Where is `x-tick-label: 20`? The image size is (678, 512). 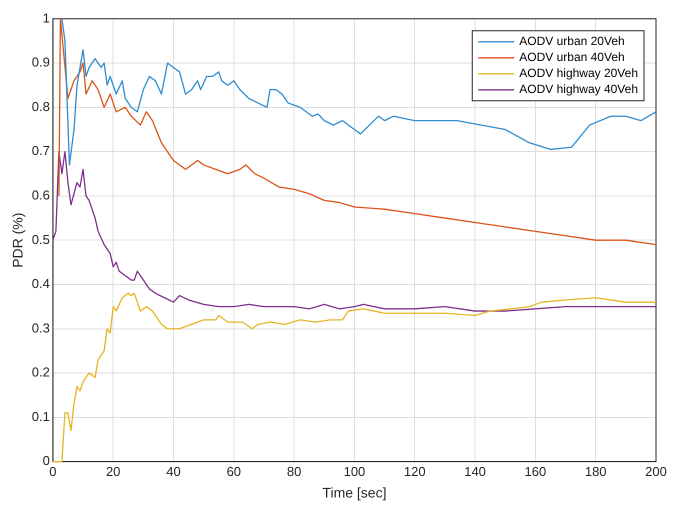
x-tick-label: 20 is located at coordinates (113, 471).